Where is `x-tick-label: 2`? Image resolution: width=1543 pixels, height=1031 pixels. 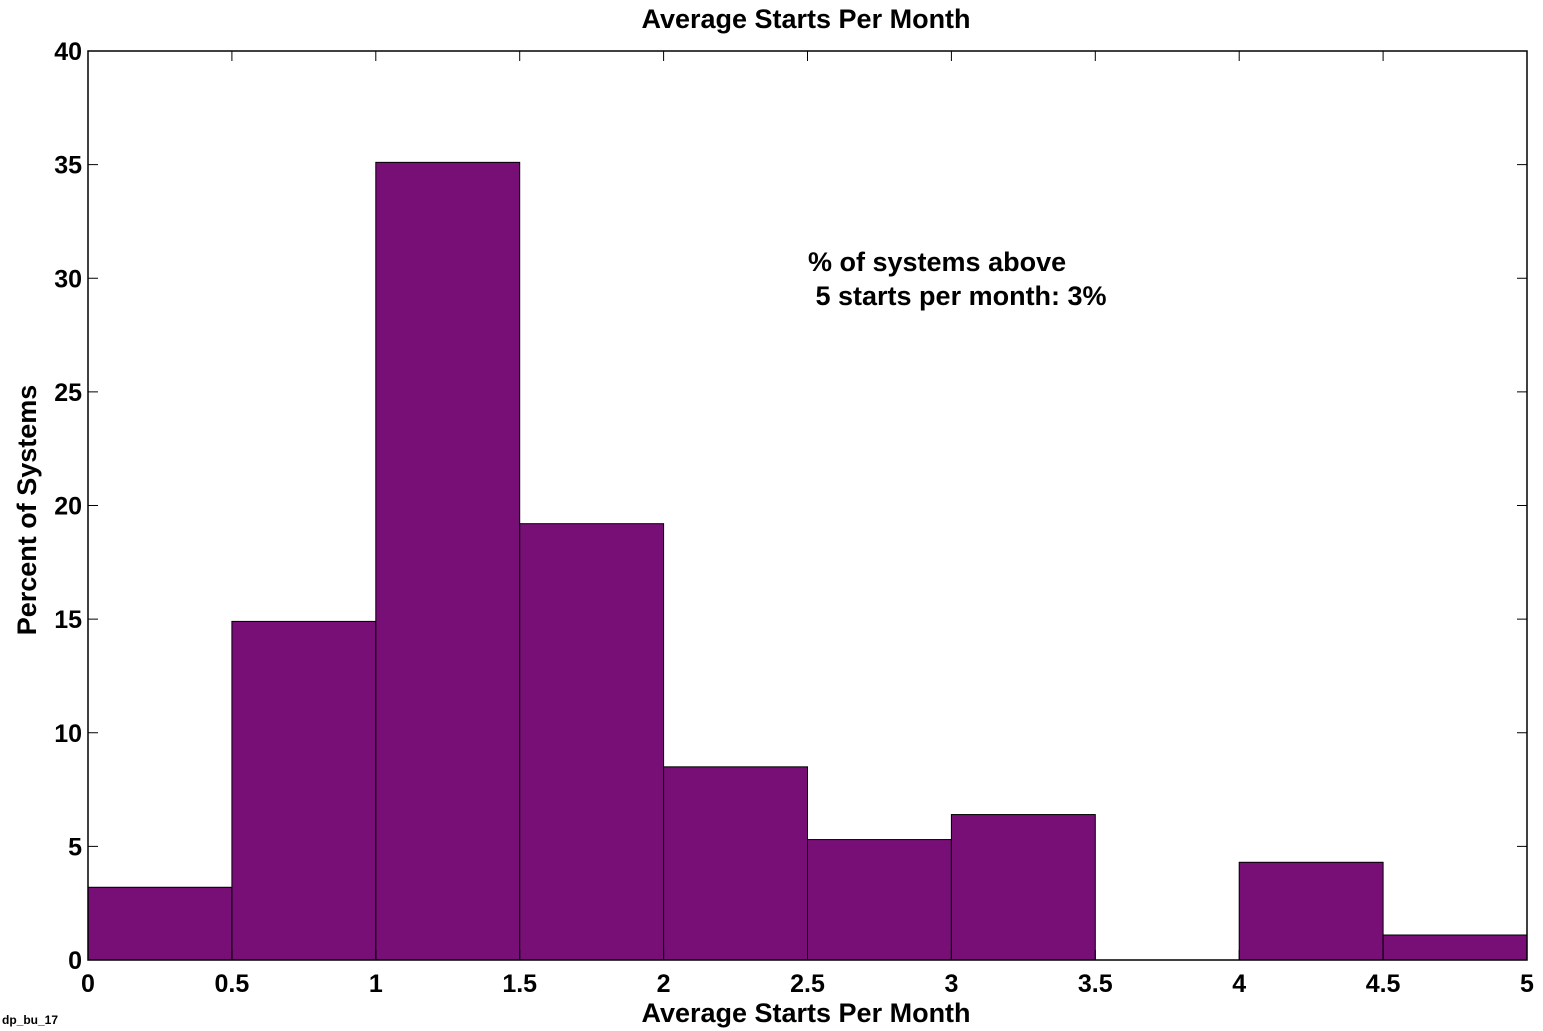
x-tick-label: 2 is located at coordinates (664, 984).